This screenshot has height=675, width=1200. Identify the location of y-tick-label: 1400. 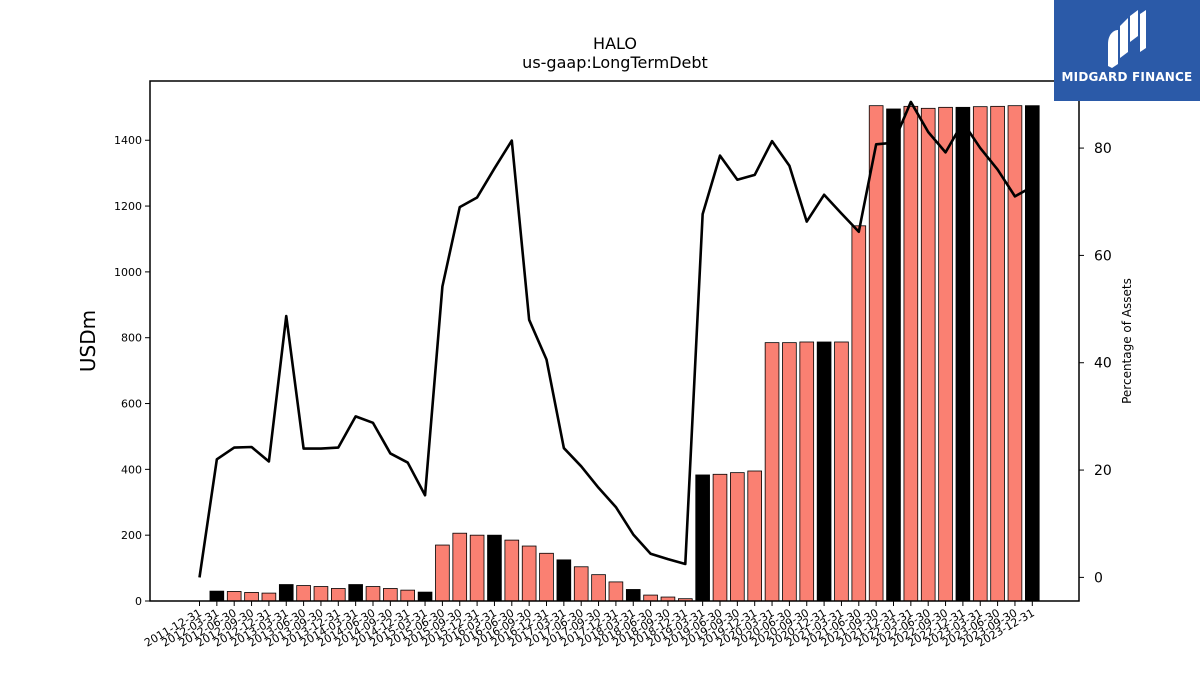
(128, 140).